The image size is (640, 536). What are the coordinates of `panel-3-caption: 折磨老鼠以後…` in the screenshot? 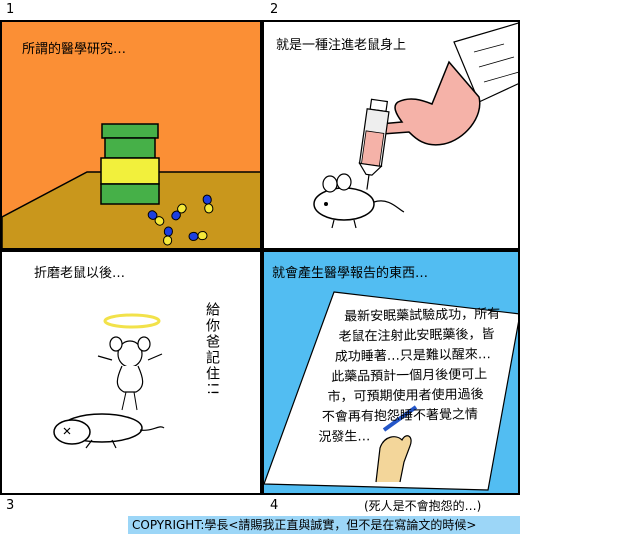 It's located at (80, 273).